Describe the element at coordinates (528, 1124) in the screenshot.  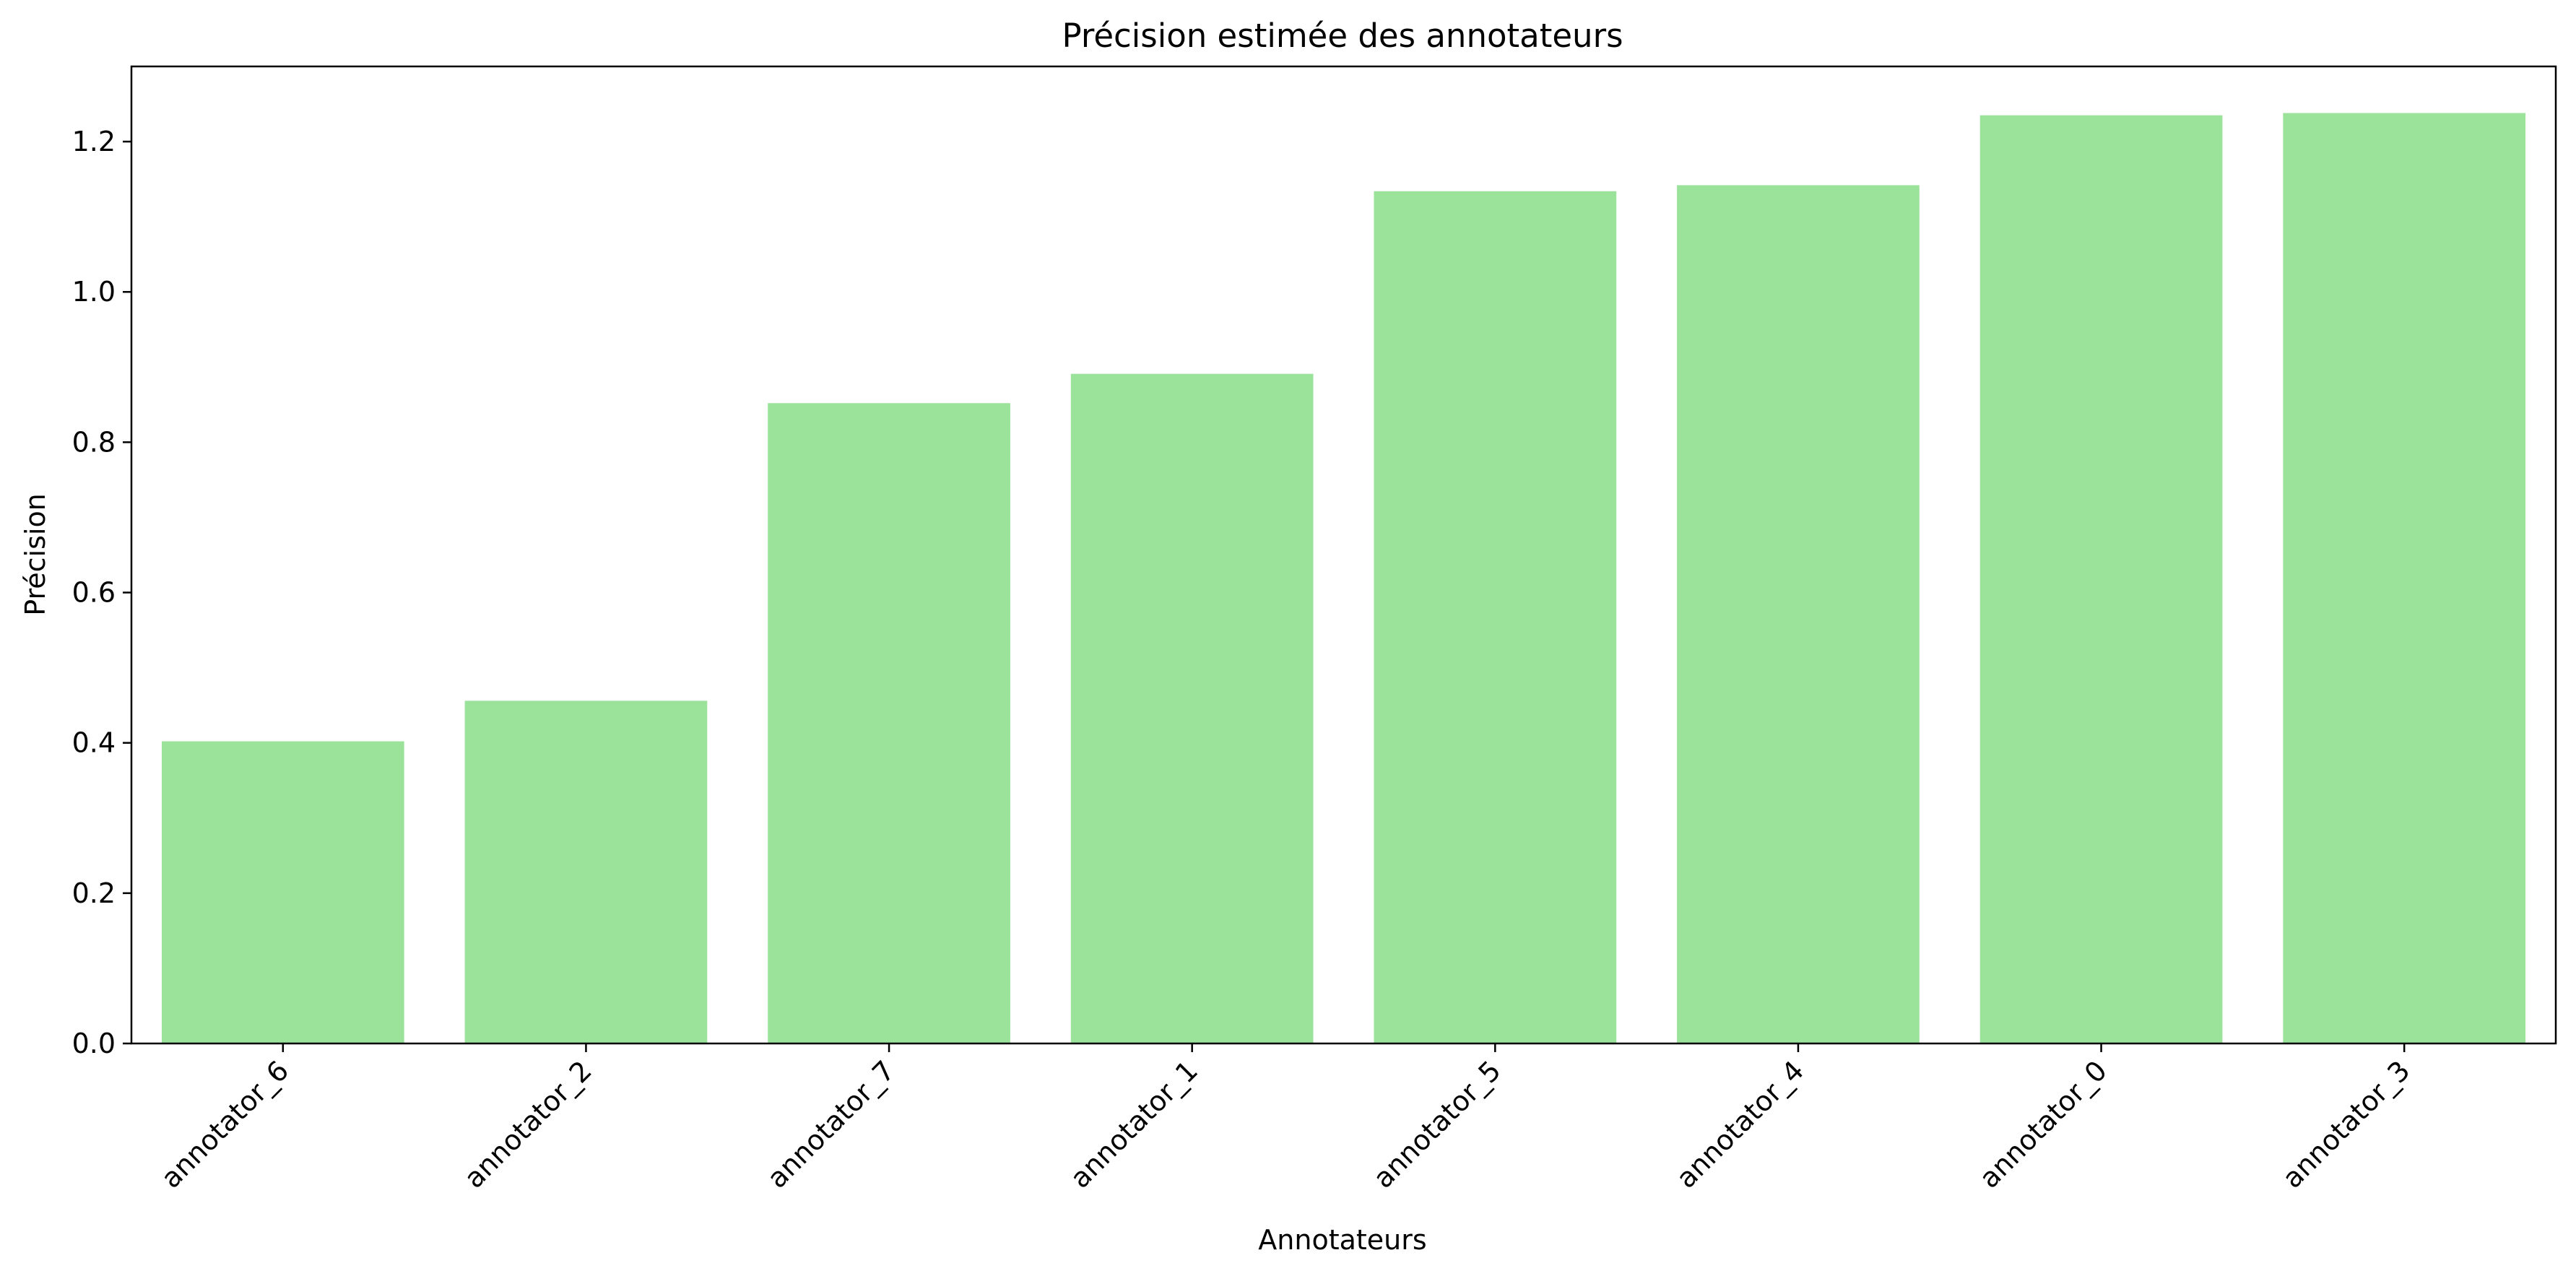
I see `x-tick-label: annotator_2` at that location.